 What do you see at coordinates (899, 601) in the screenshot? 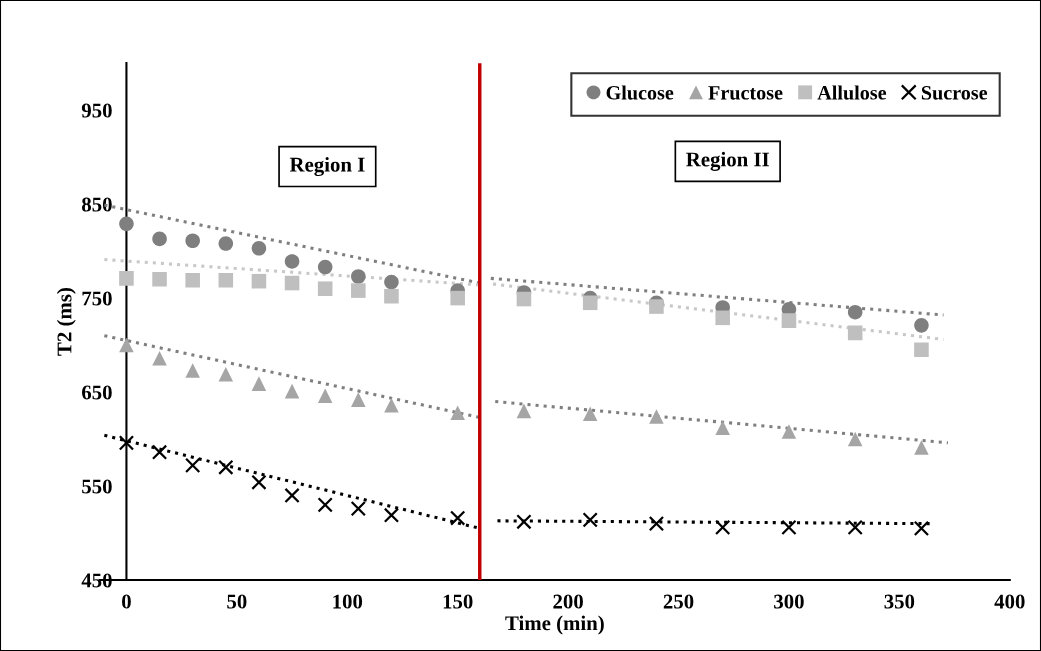
I see `x-tick-label: 350` at bounding box center [899, 601].